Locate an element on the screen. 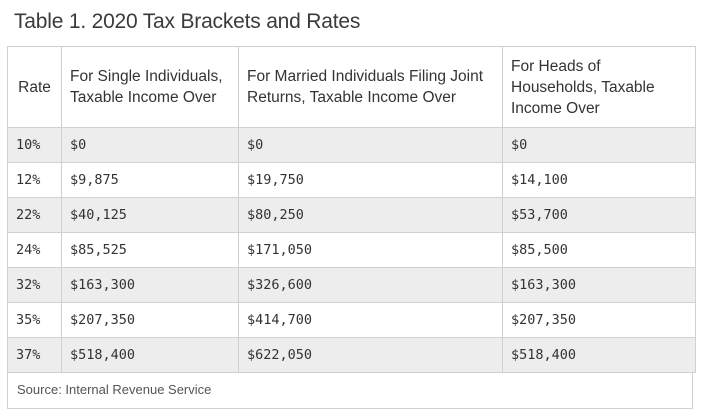 Image resolution: width=702 pixels, height=414 pixels. single-threshold-cell: $207,350 is located at coordinates (150, 320).